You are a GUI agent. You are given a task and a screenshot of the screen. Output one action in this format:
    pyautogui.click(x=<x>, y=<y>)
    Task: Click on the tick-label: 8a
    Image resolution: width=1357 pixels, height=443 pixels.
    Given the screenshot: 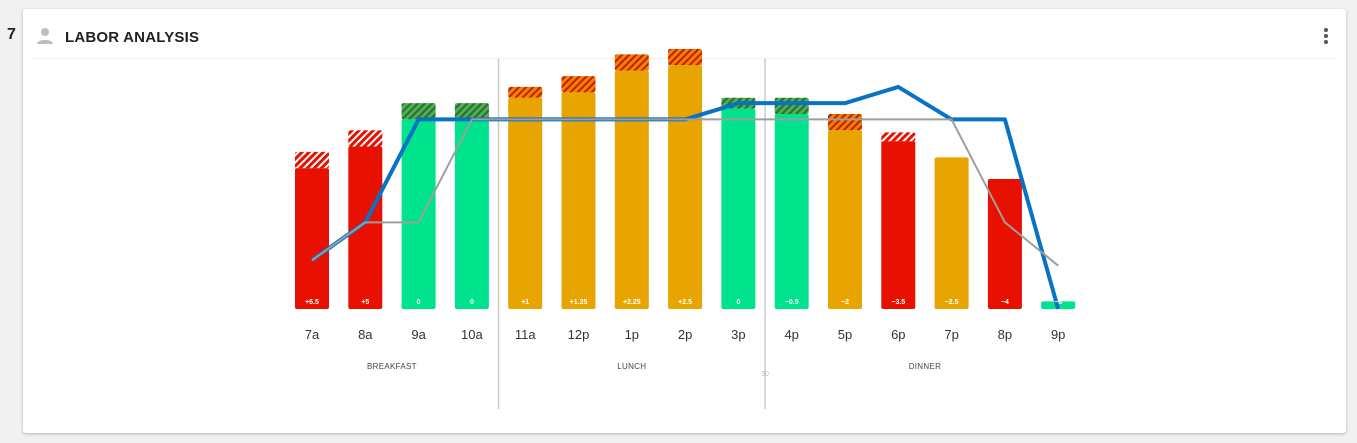 What is the action you would take?
    pyautogui.click(x=365, y=334)
    